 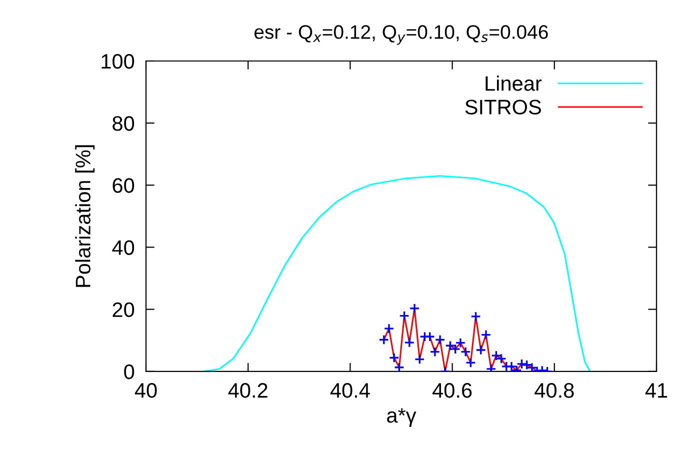 What do you see at coordinates (452, 390) in the screenshot?
I see `x-tick-label: 40.6` at bounding box center [452, 390].